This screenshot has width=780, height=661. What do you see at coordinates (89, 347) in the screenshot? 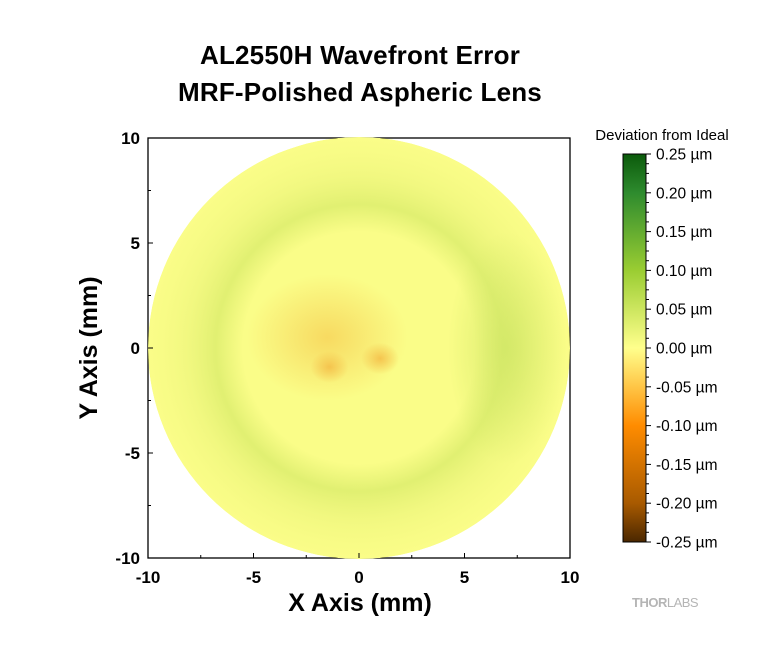
I see `y-axis-label: Y Axis (mm)` at bounding box center [89, 347].